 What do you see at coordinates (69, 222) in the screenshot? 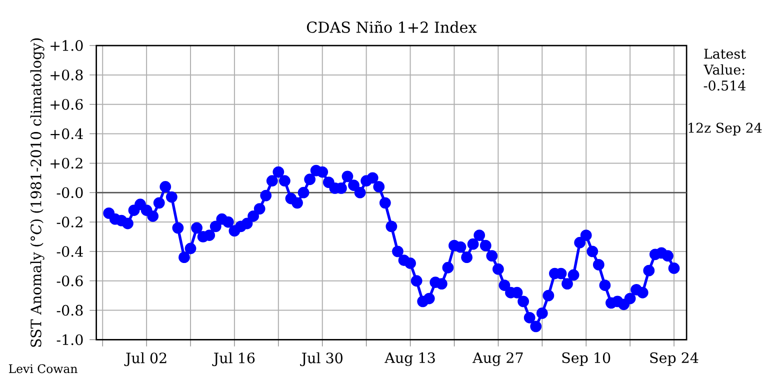
I see `y-tick-label: -0.2` at bounding box center [69, 222].